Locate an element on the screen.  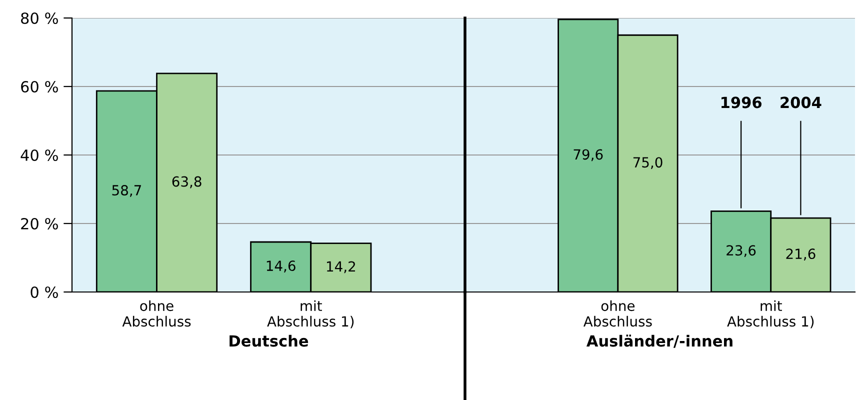
text: 1996 is located at coordinates (742, 102).